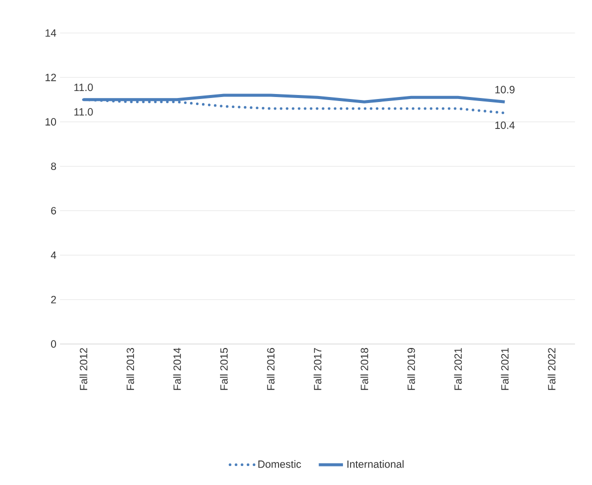 This screenshot has width=592, height=485. What do you see at coordinates (53, 300) in the screenshot?
I see `y-tick-label: 2` at bounding box center [53, 300].